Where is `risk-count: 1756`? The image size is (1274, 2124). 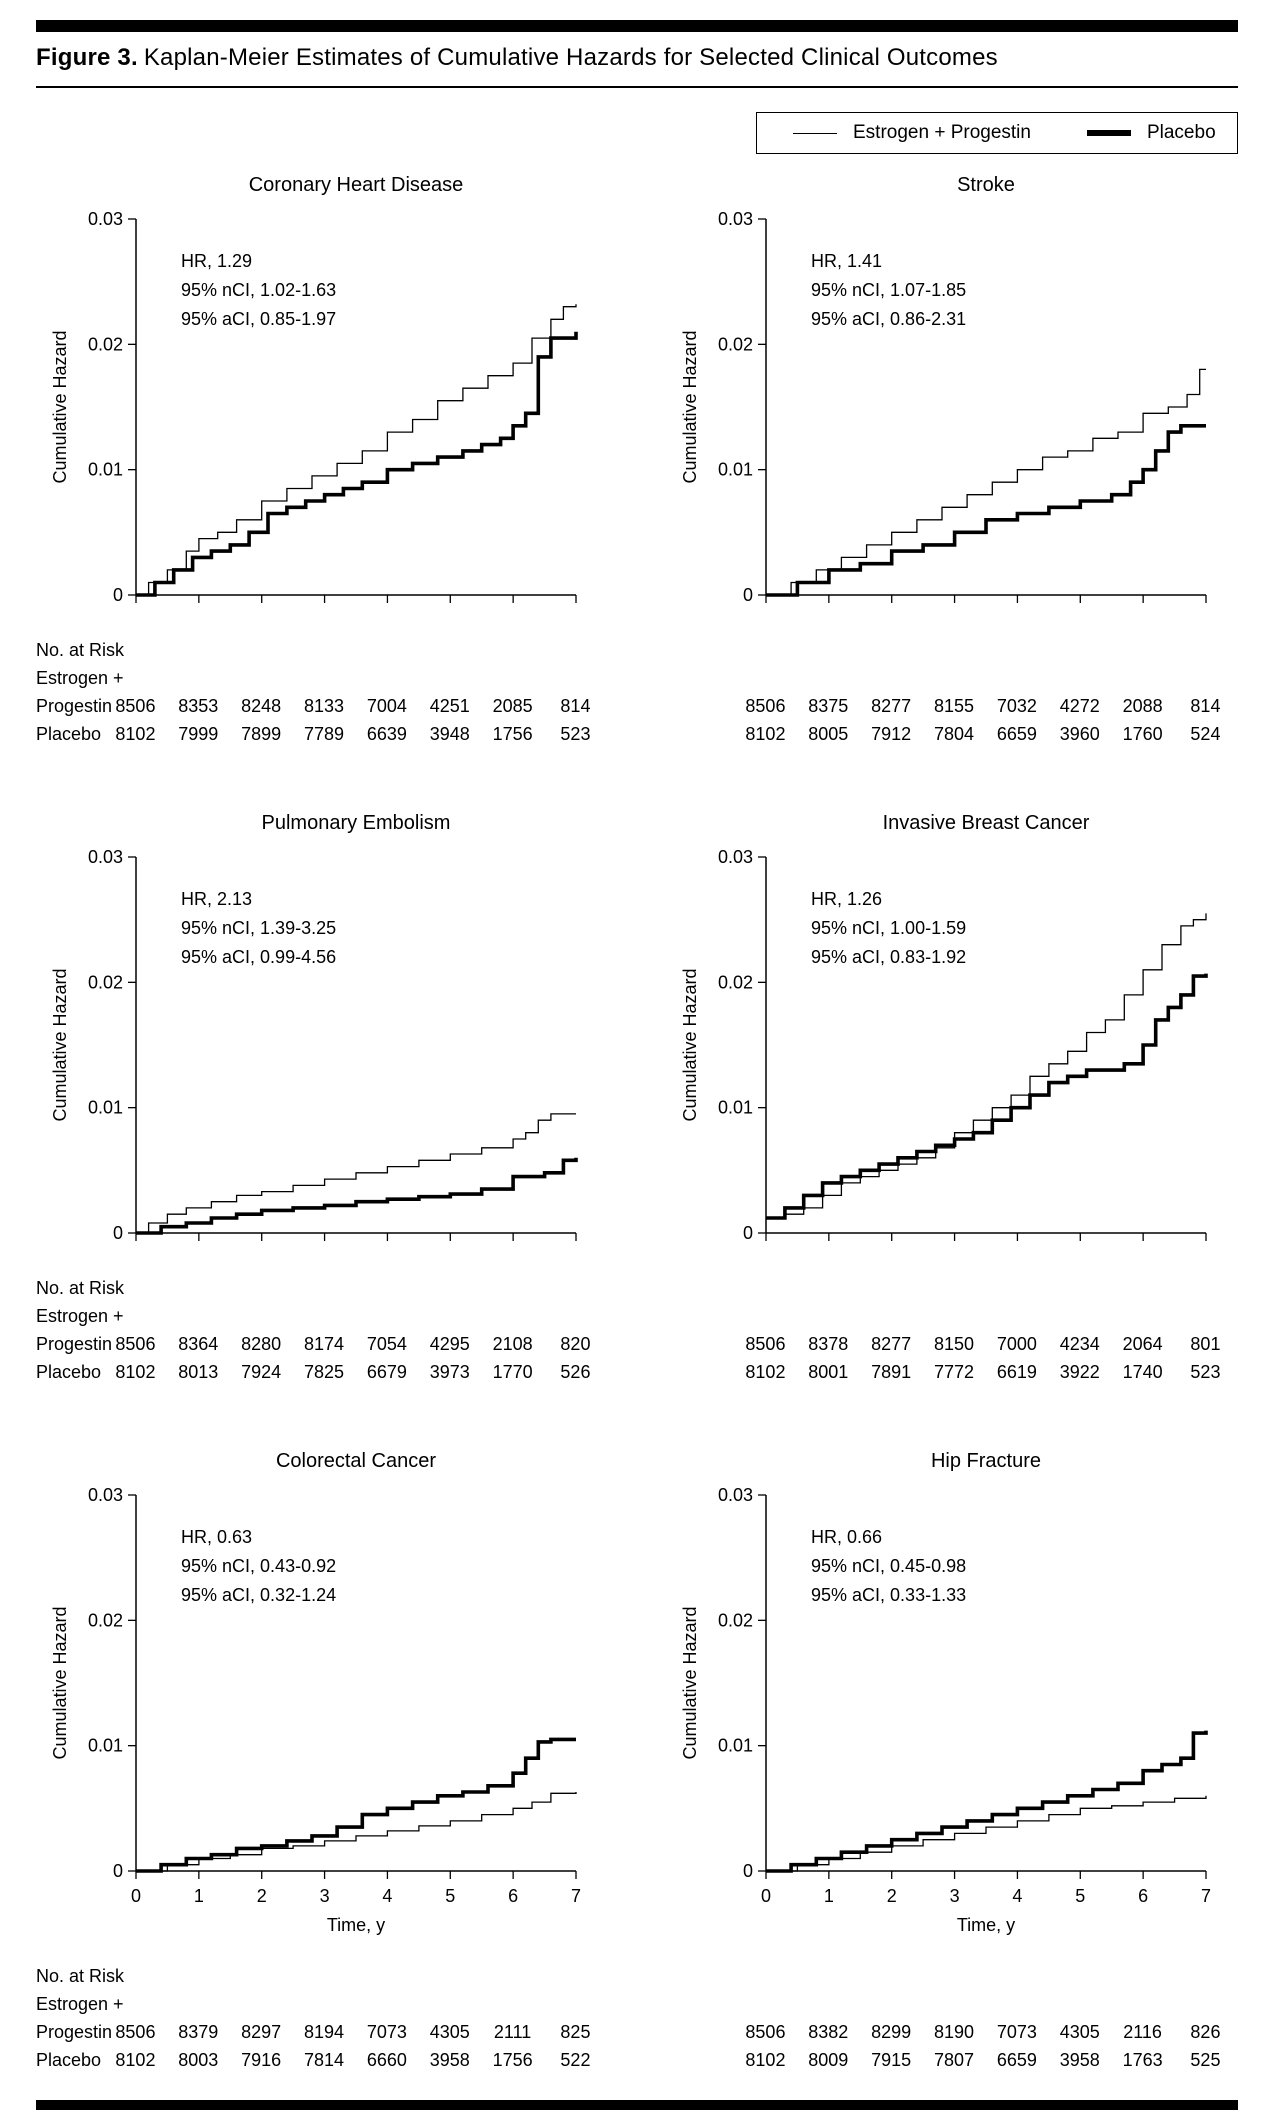
risk-count: 1756 is located at coordinates (512, 2060).